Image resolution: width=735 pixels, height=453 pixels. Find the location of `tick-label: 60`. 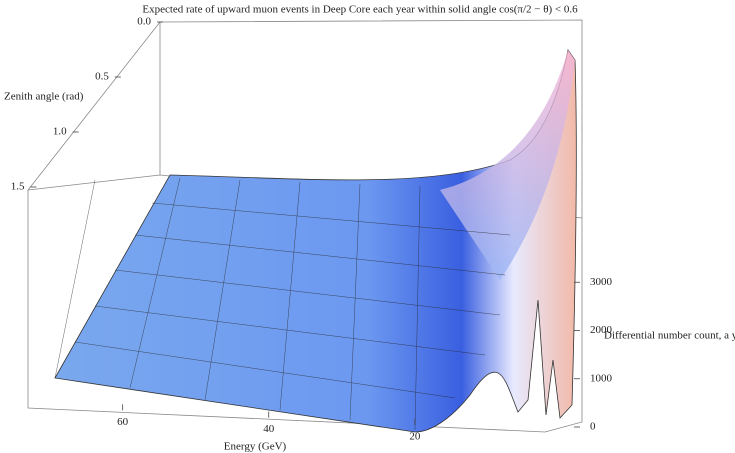

tick-label: 60 is located at coordinates (123, 422).